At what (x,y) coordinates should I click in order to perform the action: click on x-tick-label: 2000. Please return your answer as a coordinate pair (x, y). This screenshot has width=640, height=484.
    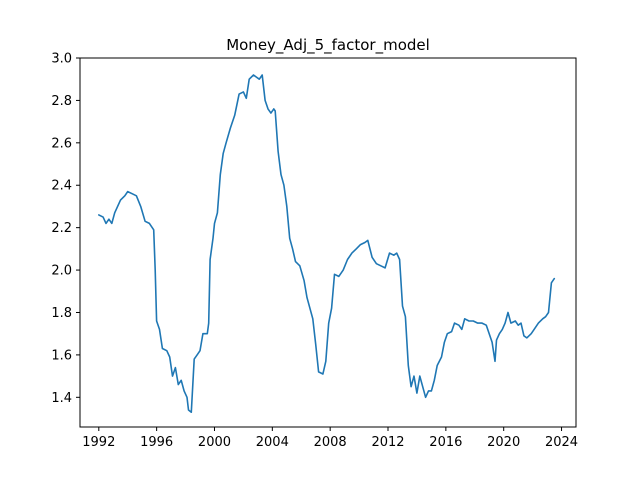
    Looking at the image, I should click on (214, 442).